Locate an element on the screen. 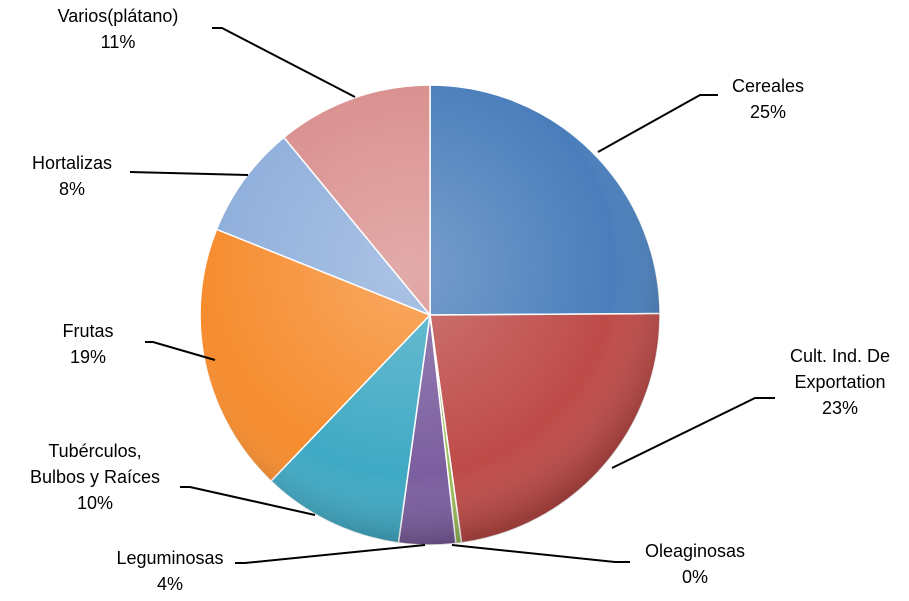 This screenshot has height=601, width=909. value-label: 19% is located at coordinates (88, 357).